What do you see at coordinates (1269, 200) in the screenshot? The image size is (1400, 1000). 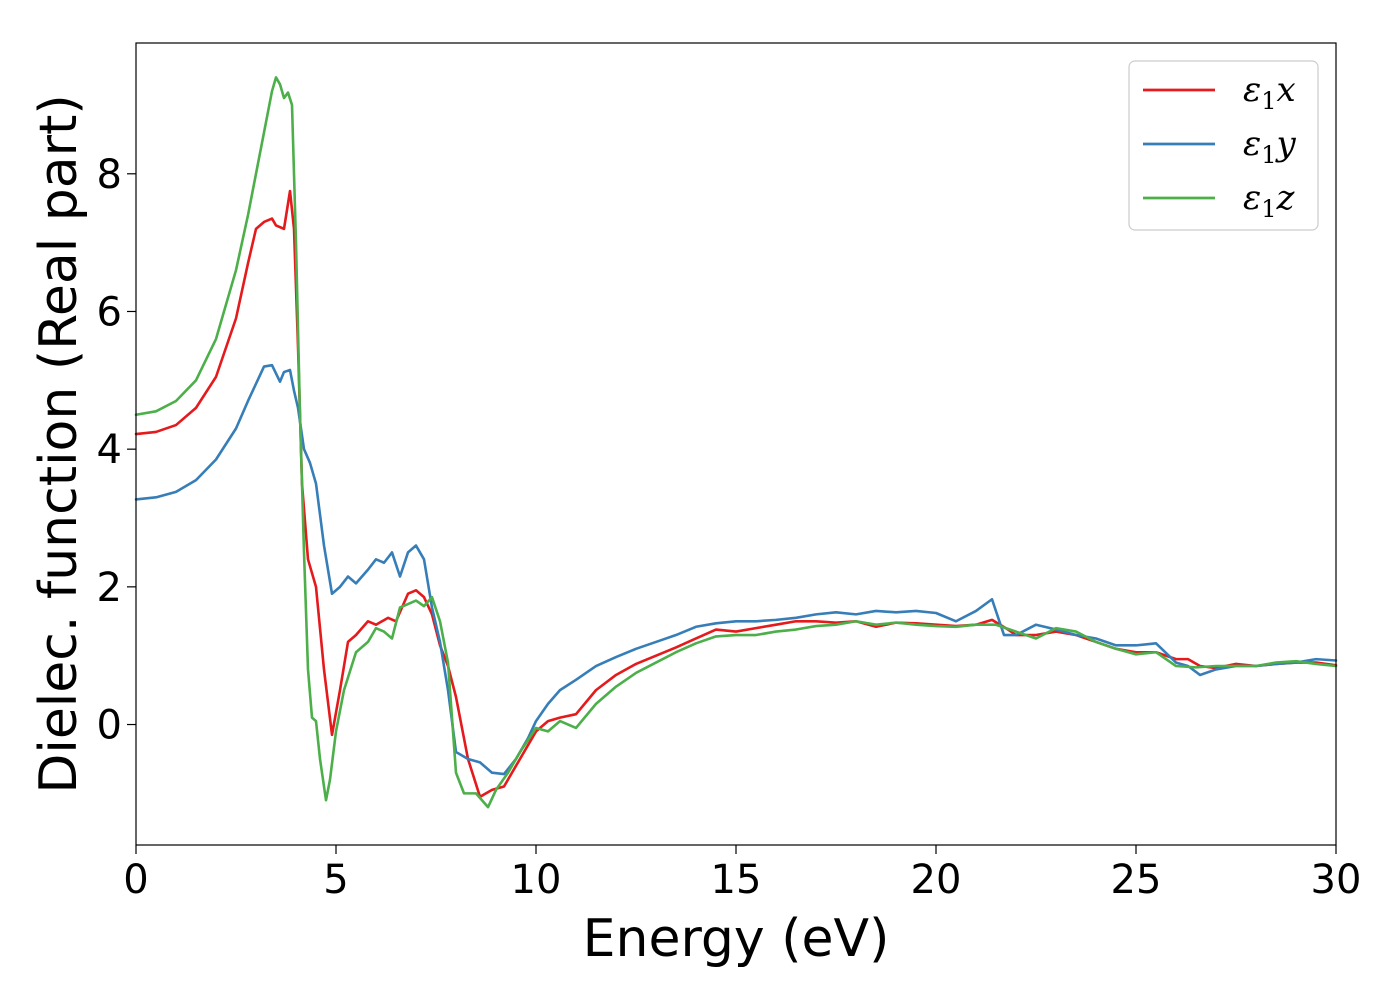 I see `legend-label-z: ε1z` at bounding box center [1269, 200].